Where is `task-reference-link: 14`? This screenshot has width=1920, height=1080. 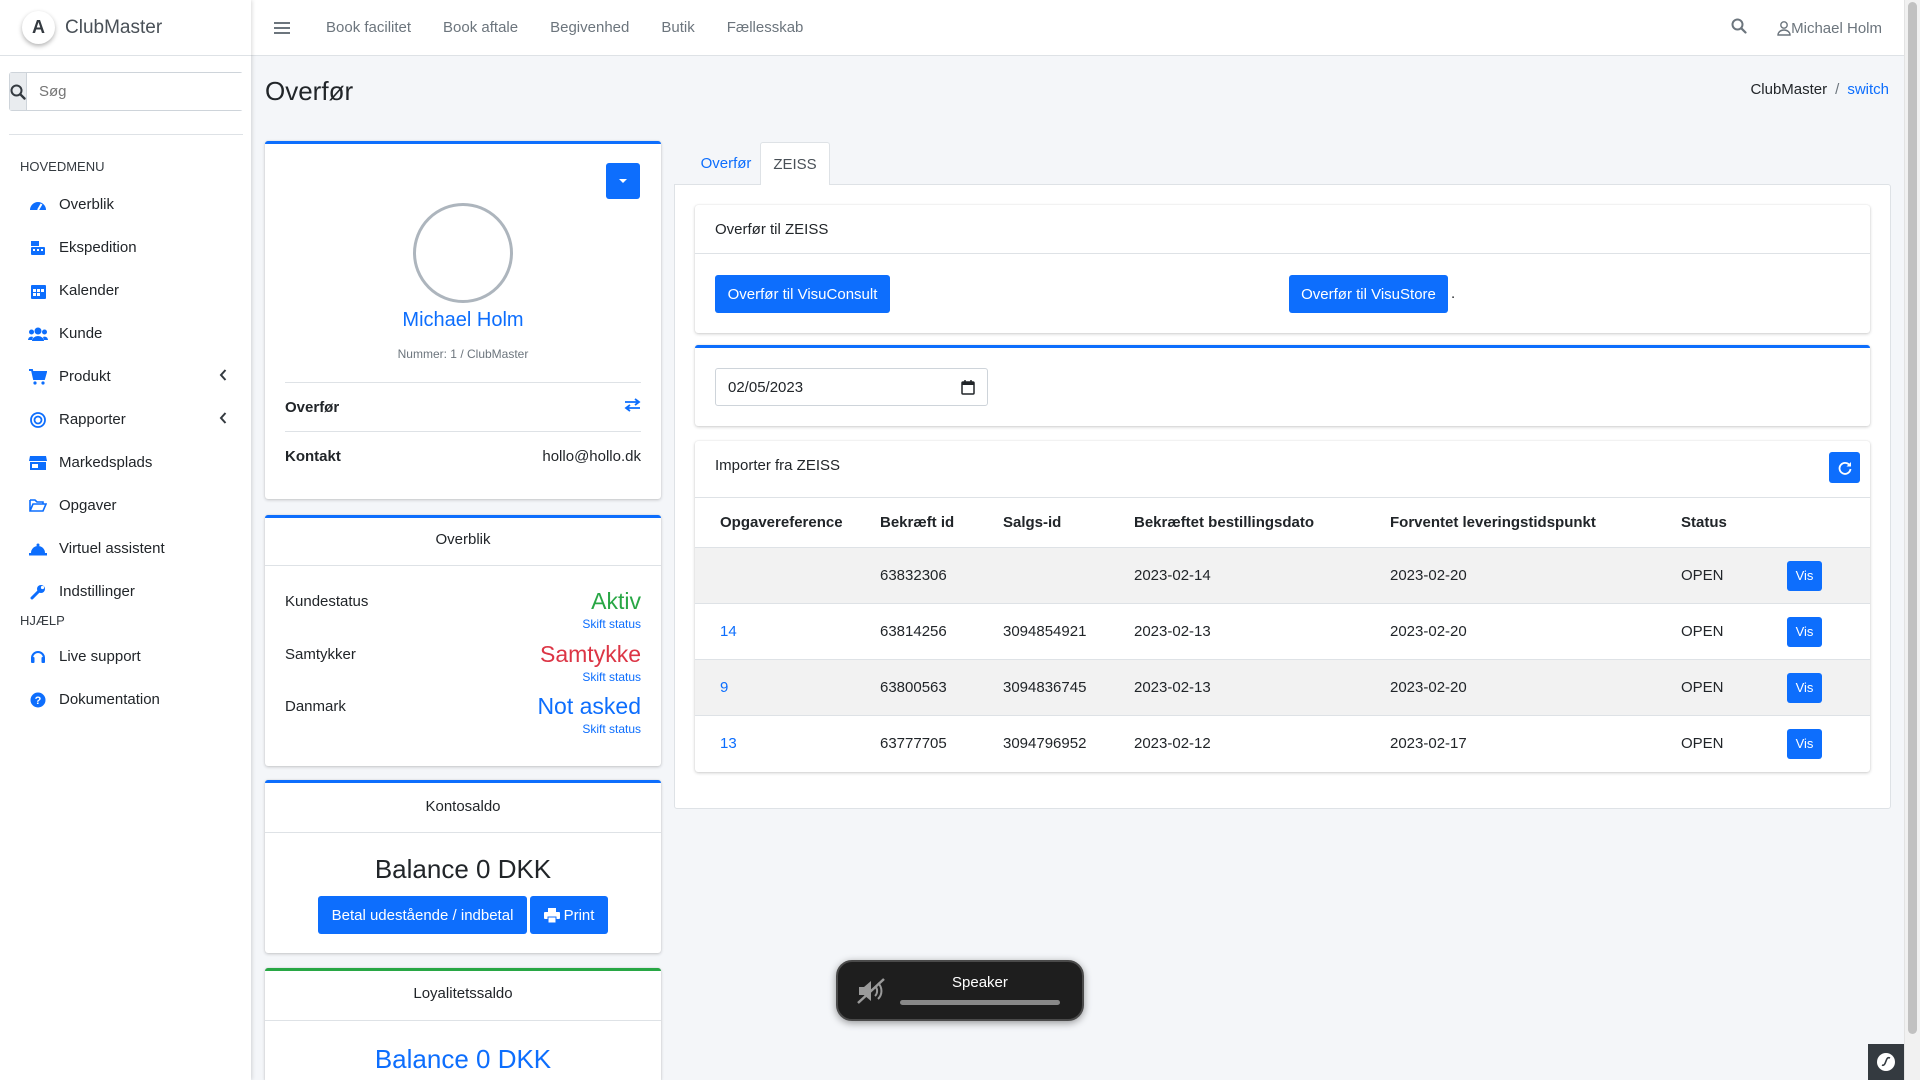 task-reference-link: 14 is located at coordinates (728, 631).